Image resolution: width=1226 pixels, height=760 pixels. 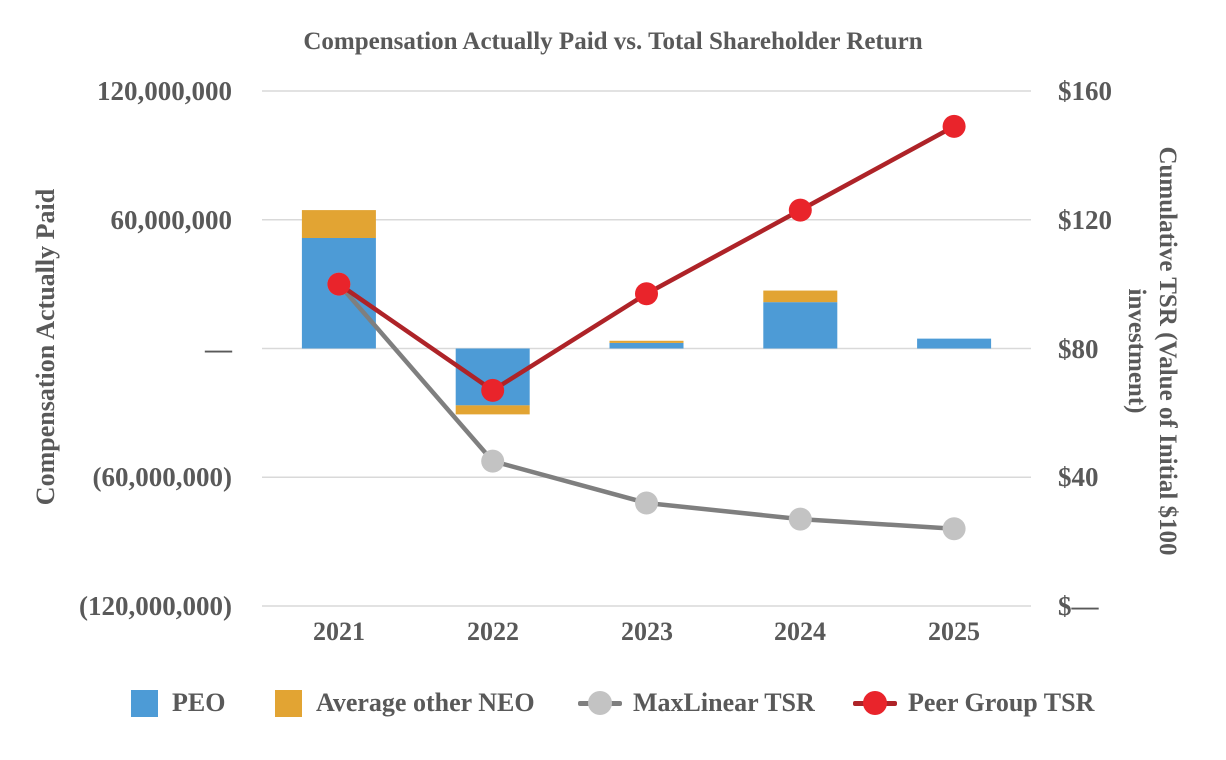 What do you see at coordinates (155, 606) in the screenshot?
I see `left-axis-tick: (120,000,000)` at bounding box center [155, 606].